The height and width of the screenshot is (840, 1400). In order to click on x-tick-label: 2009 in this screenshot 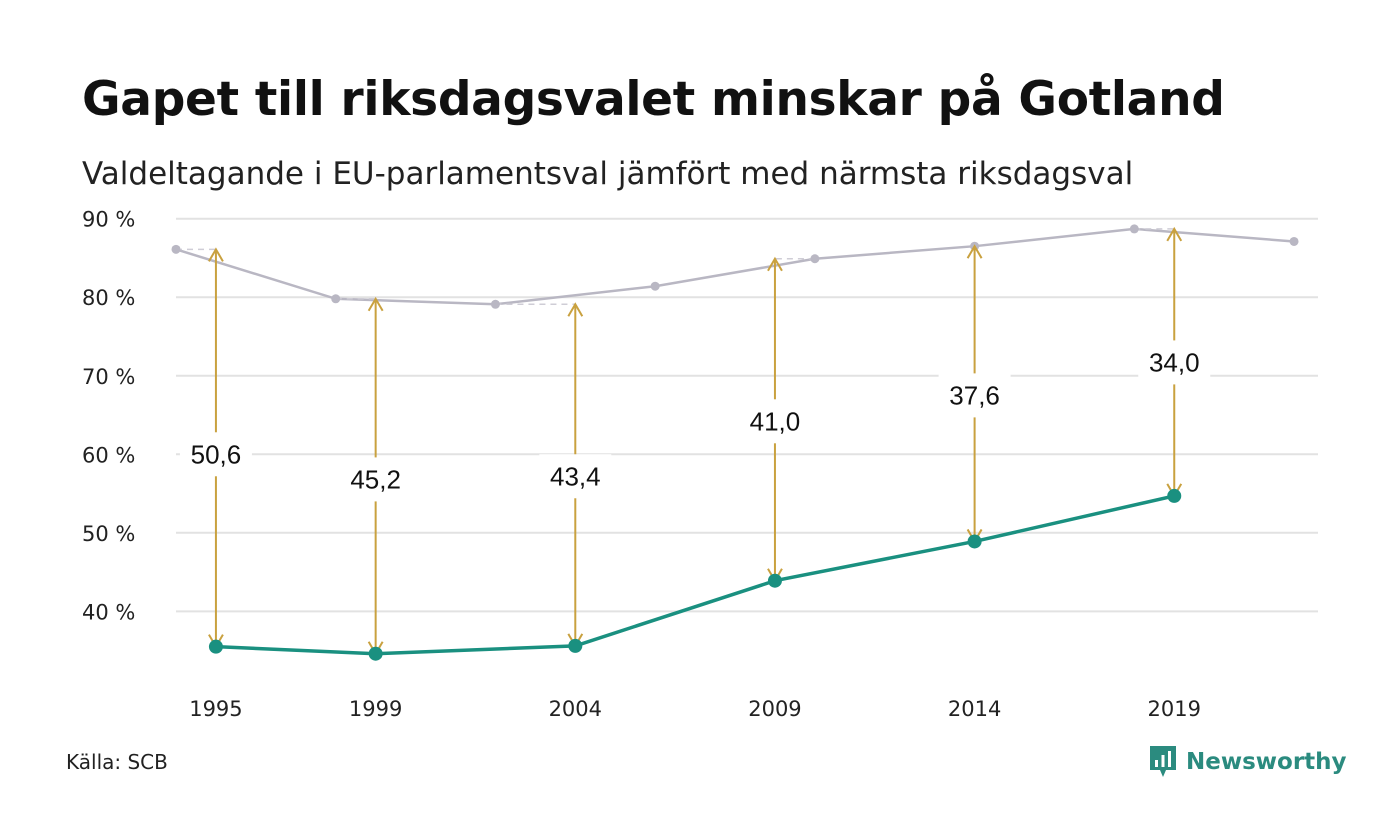, I will do `click(774, 709)`.